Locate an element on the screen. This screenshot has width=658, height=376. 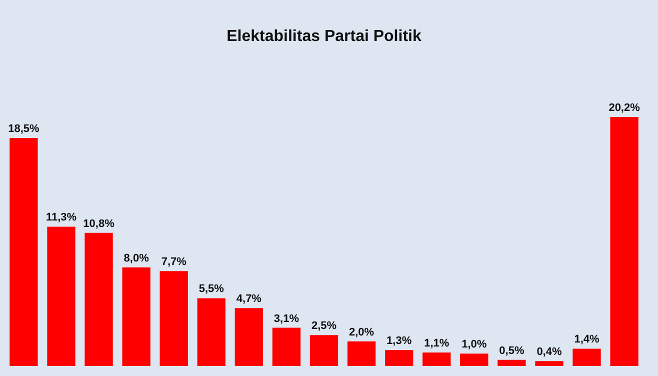
data-label: 1,1% is located at coordinates (437, 343).